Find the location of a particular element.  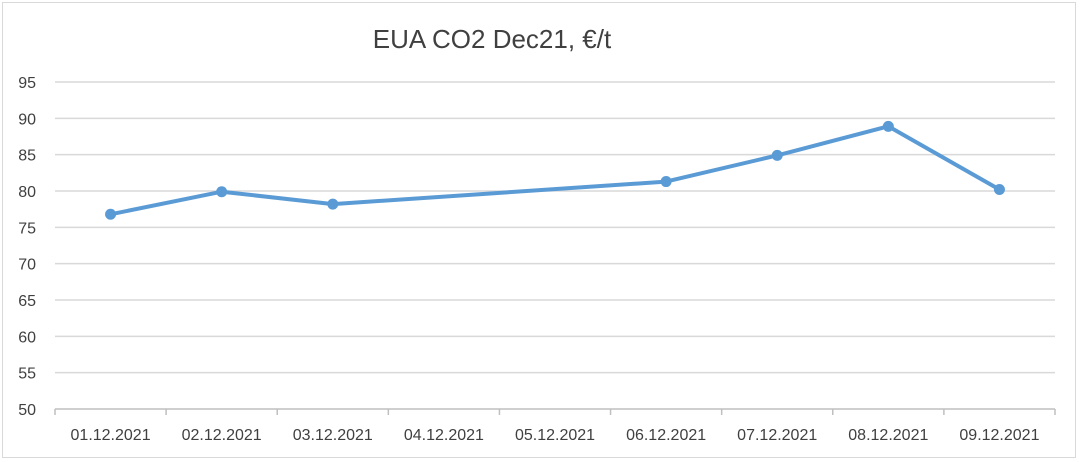

x-tick-label: 06.12.2021 is located at coordinates (666, 435).